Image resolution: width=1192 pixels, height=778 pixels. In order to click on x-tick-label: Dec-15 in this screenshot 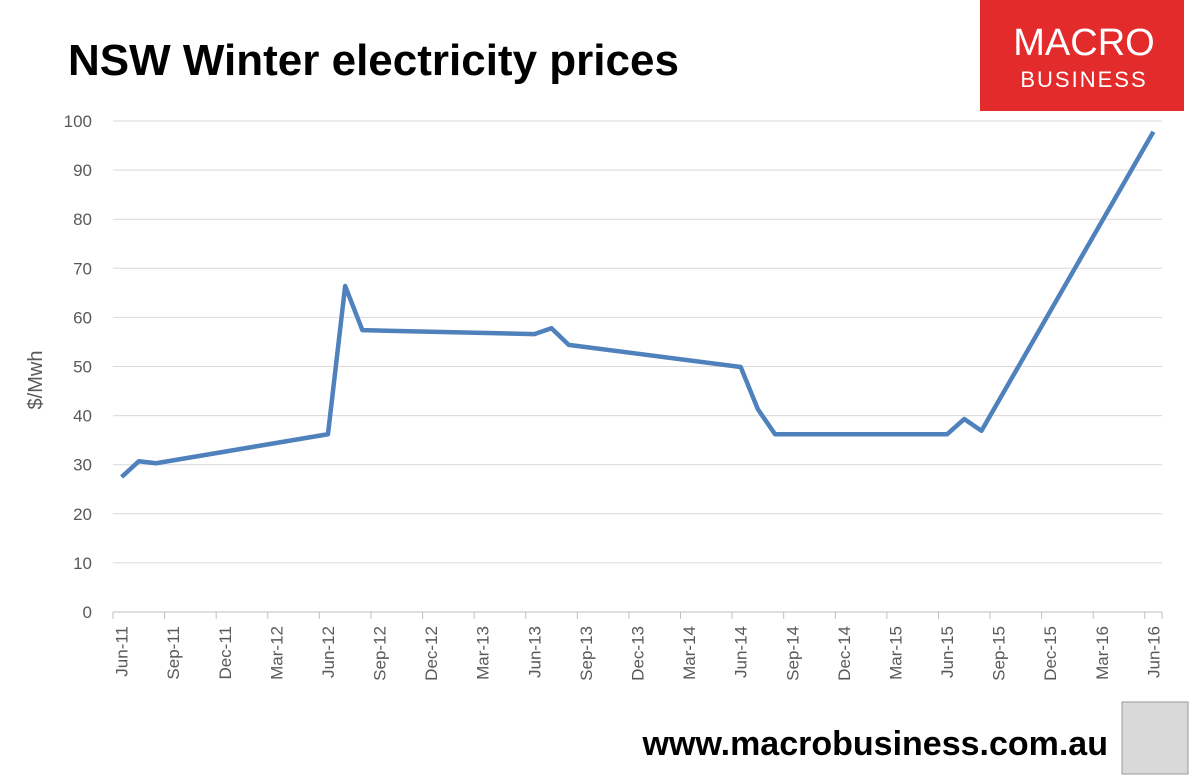, I will do `click(1050, 653)`.